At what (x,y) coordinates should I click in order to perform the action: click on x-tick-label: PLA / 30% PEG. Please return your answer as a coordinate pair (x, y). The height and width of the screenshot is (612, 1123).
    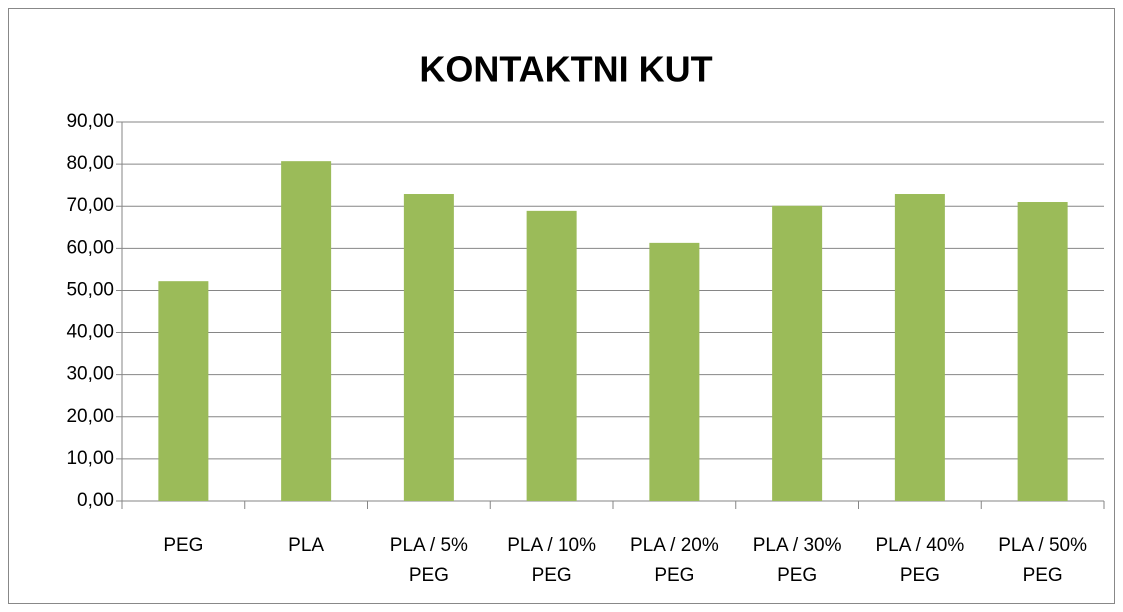
    Looking at the image, I should click on (797, 560).